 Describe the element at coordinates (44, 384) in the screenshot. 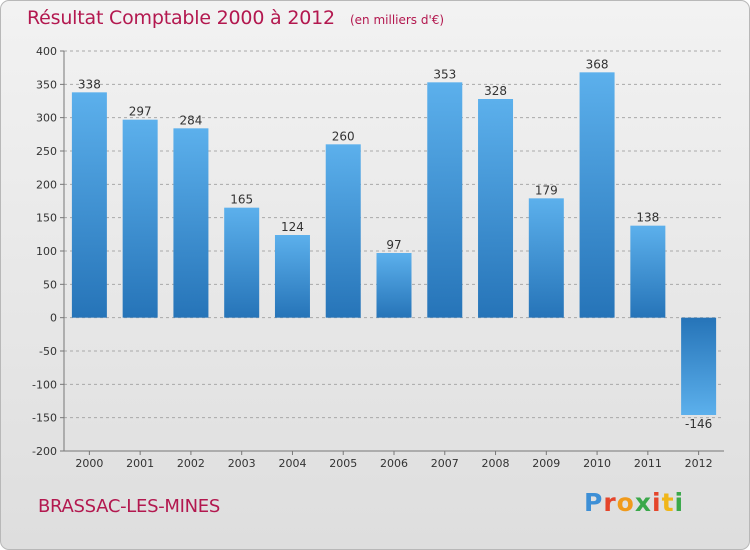

I see `y-tick-label: -100` at that location.